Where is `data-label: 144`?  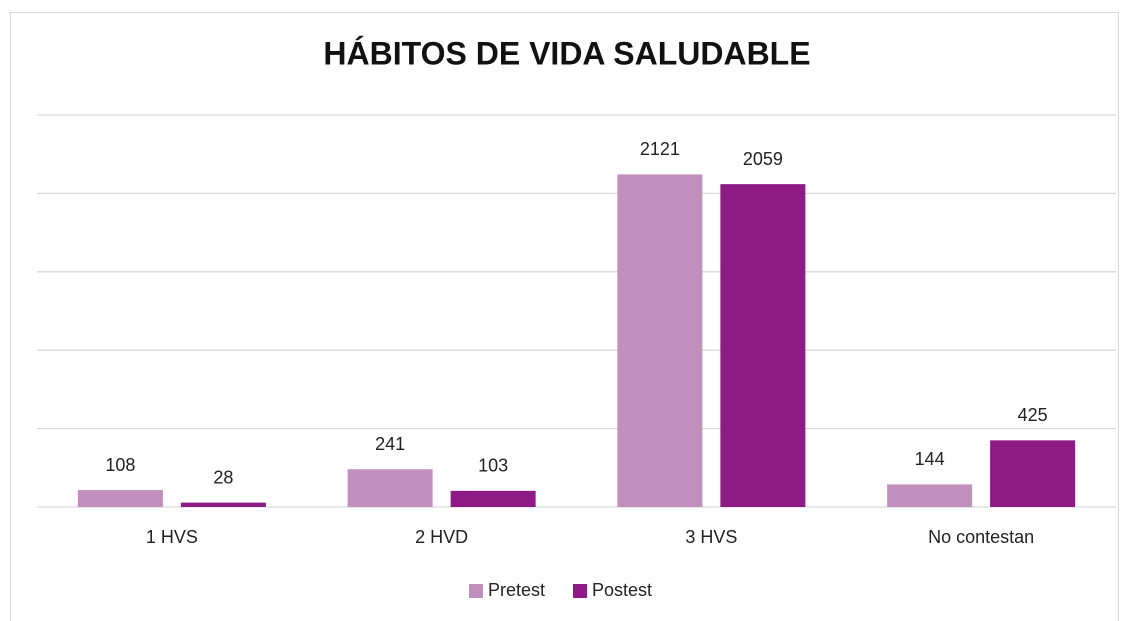 data-label: 144 is located at coordinates (930, 459).